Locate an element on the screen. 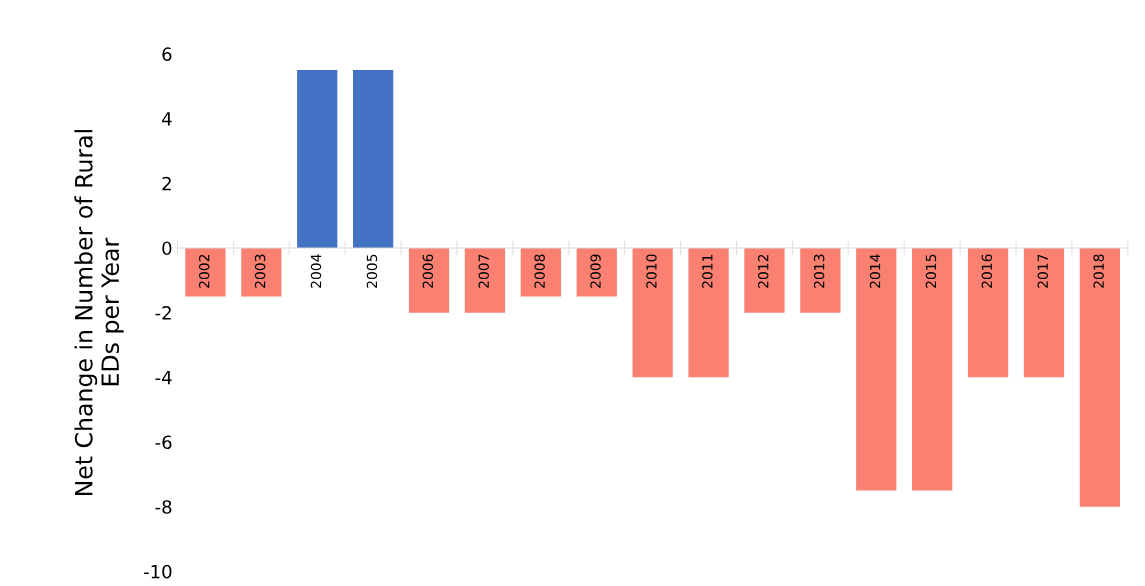 This screenshot has height=586, width=1145. x-tick-label: 2009 is located at coordinates (595, 271).